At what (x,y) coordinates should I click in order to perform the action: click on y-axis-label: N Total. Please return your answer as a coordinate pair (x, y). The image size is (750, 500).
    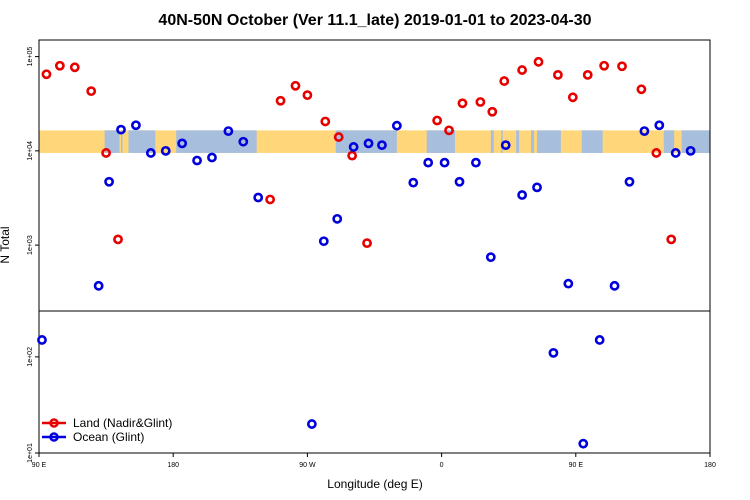
    Looking at the image, I should click on (6, 244).